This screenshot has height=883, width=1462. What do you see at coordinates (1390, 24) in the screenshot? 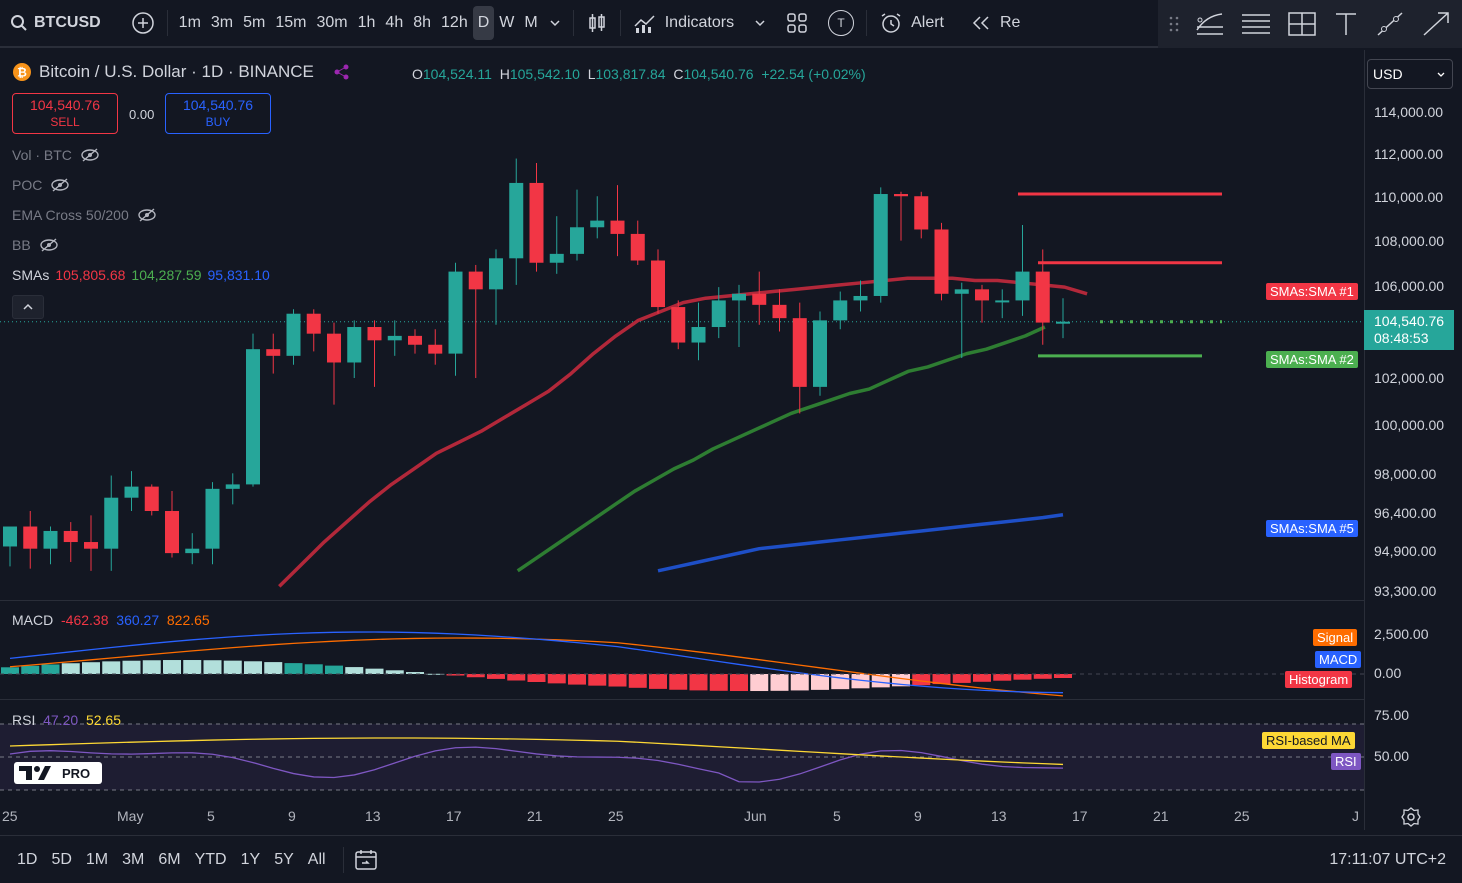
I see `trend-line-icon` at bounding box center [1390, 24].